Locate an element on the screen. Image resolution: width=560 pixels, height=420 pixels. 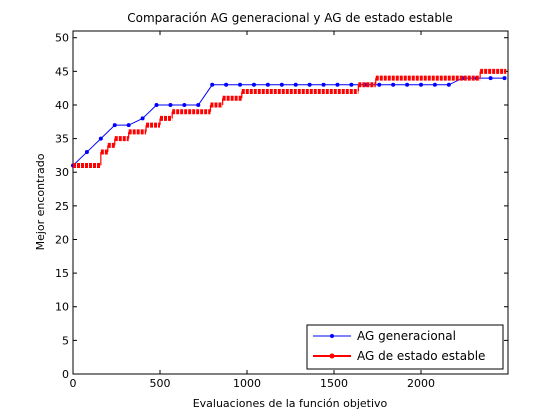
y-tick-label: 5 is located at coordinates (65, 340).